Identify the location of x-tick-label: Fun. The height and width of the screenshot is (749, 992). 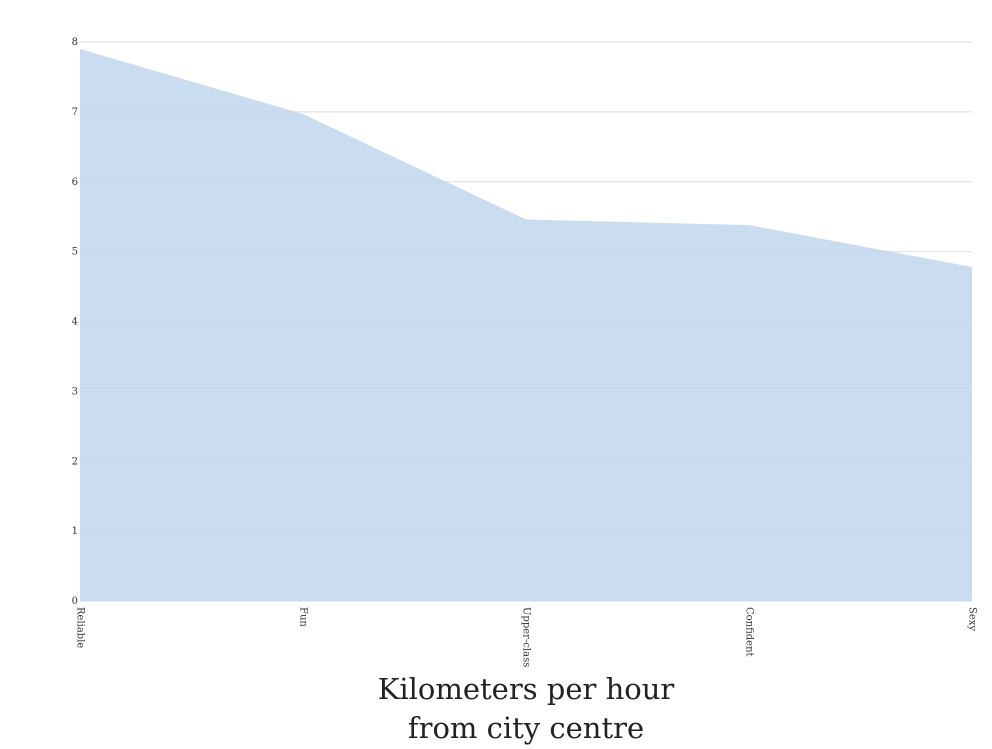
(303, 617).